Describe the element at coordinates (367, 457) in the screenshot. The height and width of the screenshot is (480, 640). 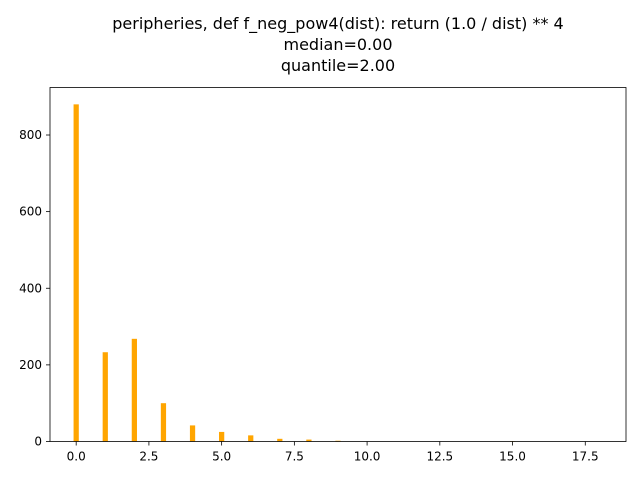
I see `x-tick-label: 10.0` at that location.